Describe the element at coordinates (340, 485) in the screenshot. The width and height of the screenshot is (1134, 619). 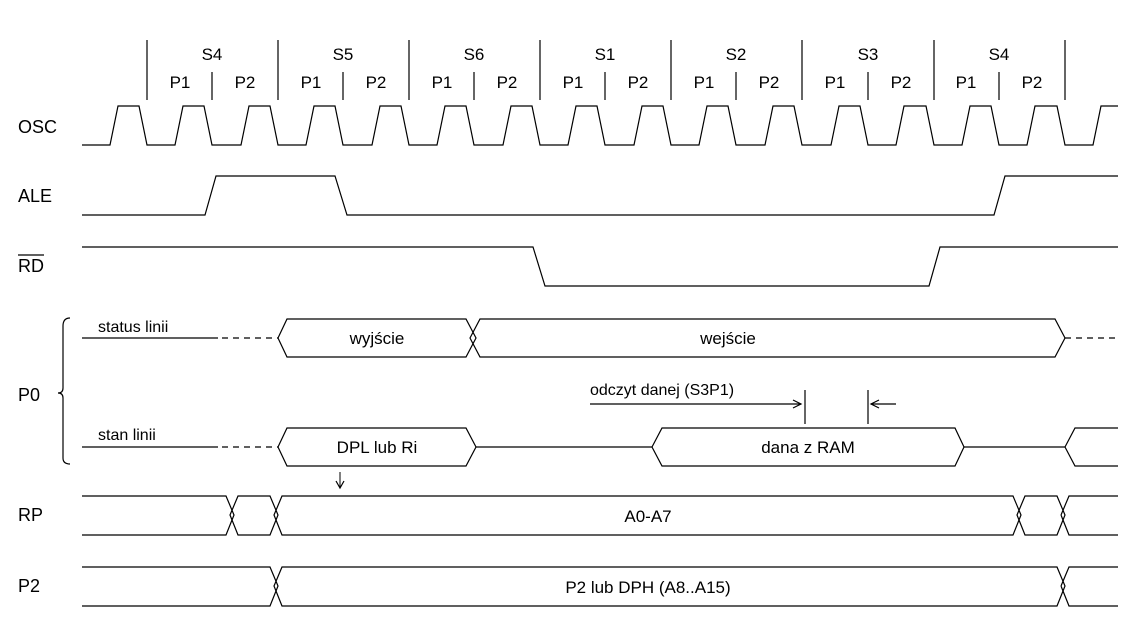
I see `latch-arrow-head` at that location.